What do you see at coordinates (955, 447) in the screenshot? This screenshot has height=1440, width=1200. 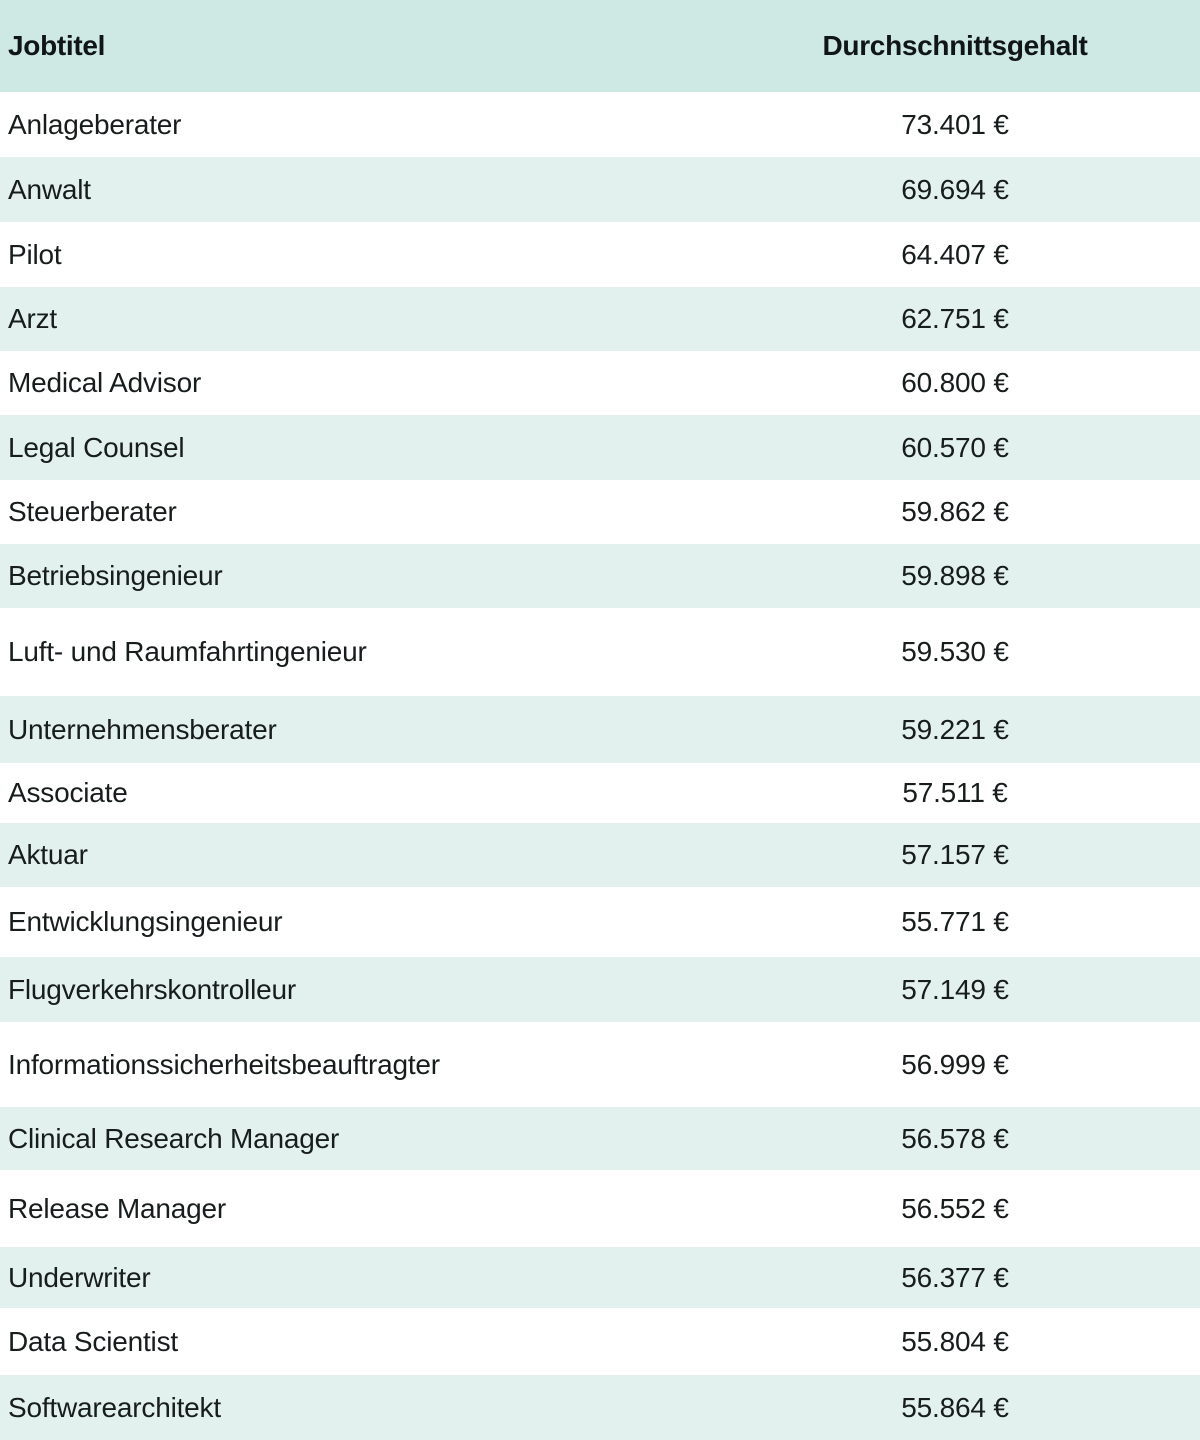 I see `salary-cell: 60.570 €` at bounding box center [955, 447].